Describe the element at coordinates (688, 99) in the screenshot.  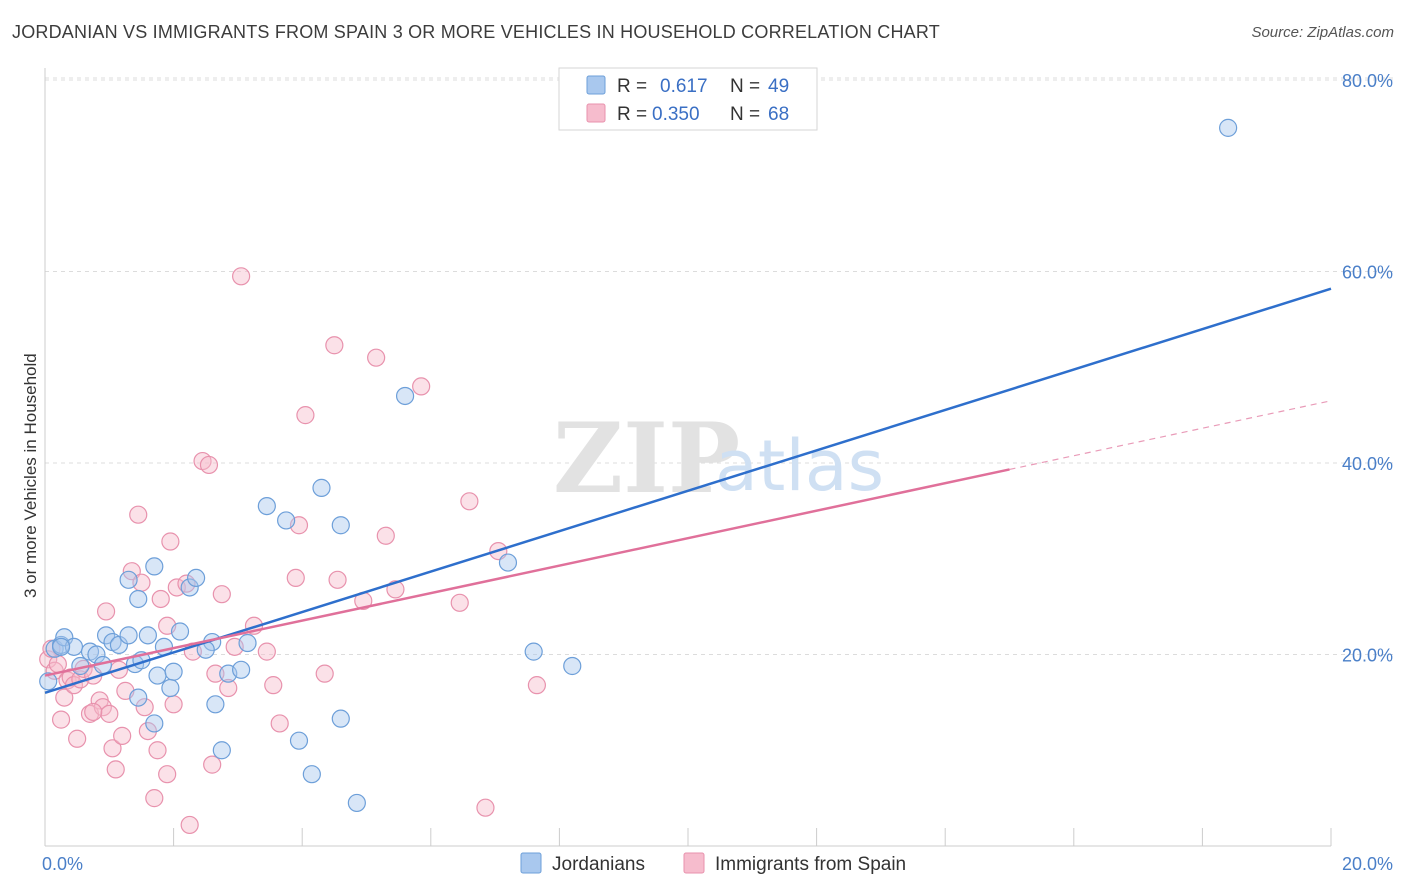
I see `top-legend: R = 0.617 N = 49 R = 0.350 N = 68` at that location.